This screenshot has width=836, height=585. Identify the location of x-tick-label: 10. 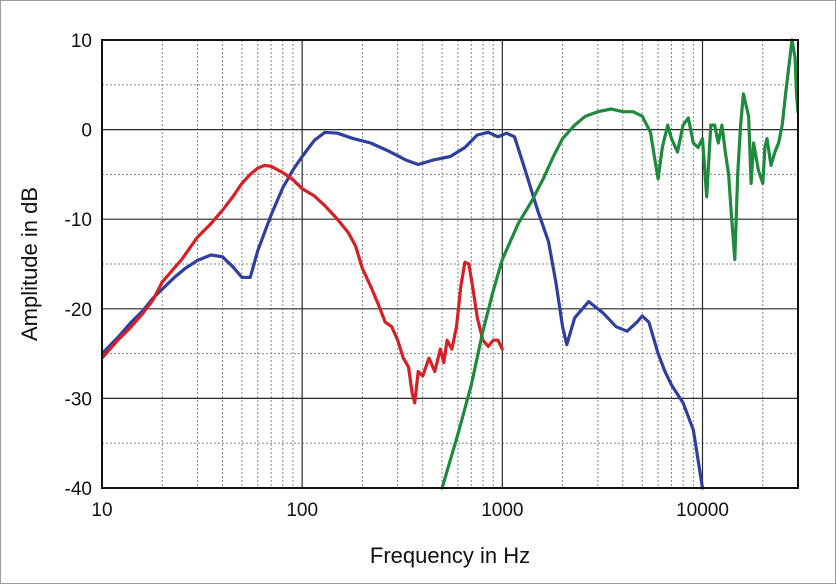
(101, 510).